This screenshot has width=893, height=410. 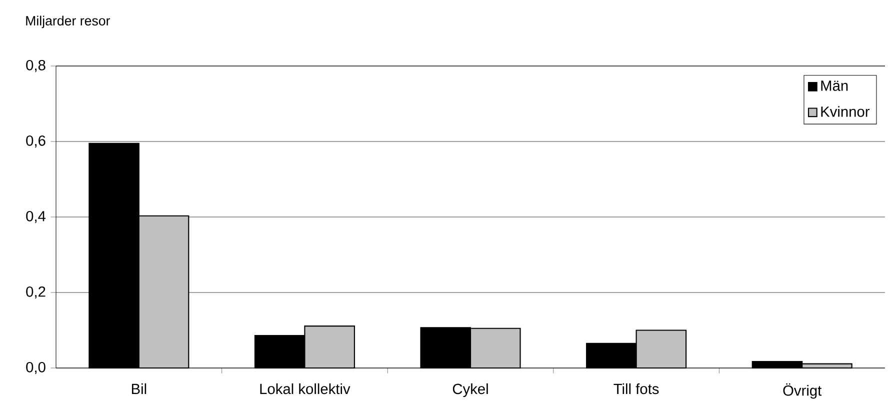 I want to click on y-tick-label: 0,2, so click(x=36, y=292).